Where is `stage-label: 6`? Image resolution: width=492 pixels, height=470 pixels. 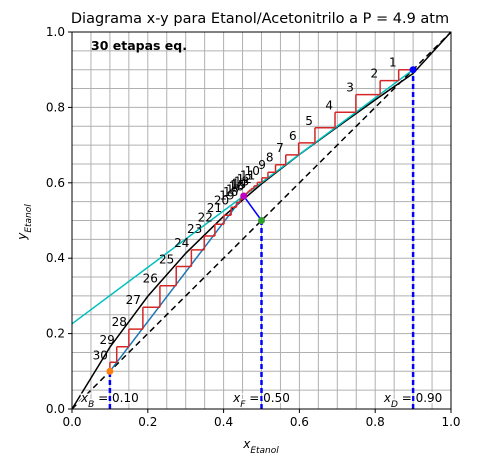
stage-label: 6 is located at coordinates (293, 136).